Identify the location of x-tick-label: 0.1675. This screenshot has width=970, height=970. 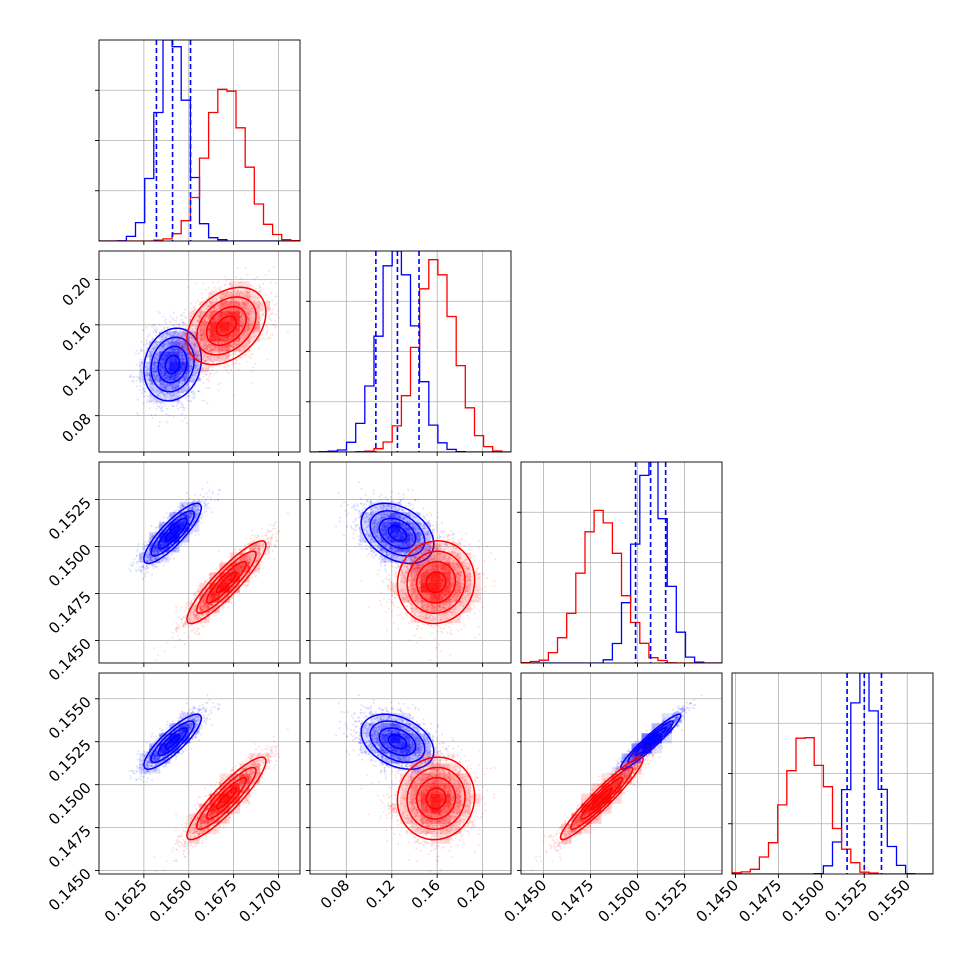
(216, 901).